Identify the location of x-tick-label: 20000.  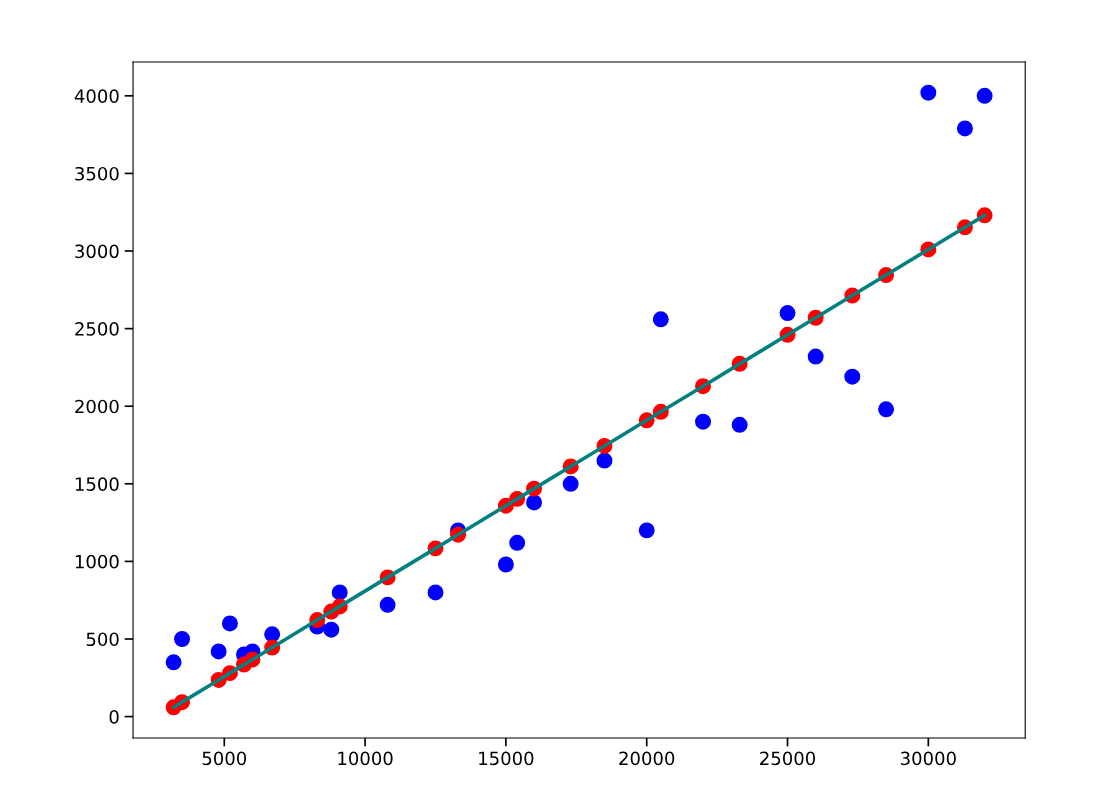
(647, 758).